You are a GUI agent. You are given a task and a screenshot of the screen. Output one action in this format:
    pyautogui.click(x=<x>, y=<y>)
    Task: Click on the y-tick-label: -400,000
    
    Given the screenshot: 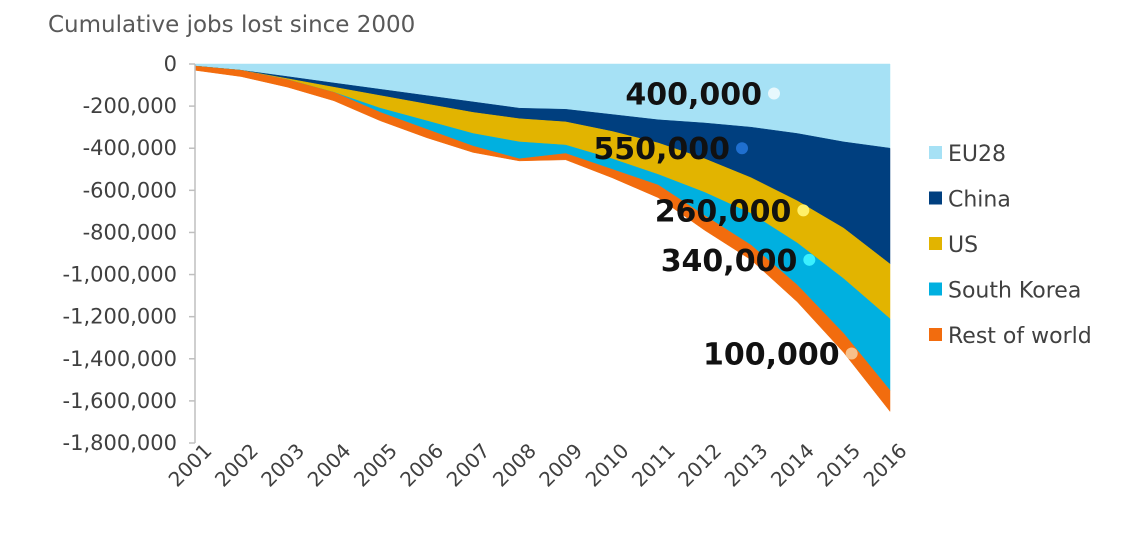 What is the action you would take?
    pyautogui.click(x=130, y=148)
    